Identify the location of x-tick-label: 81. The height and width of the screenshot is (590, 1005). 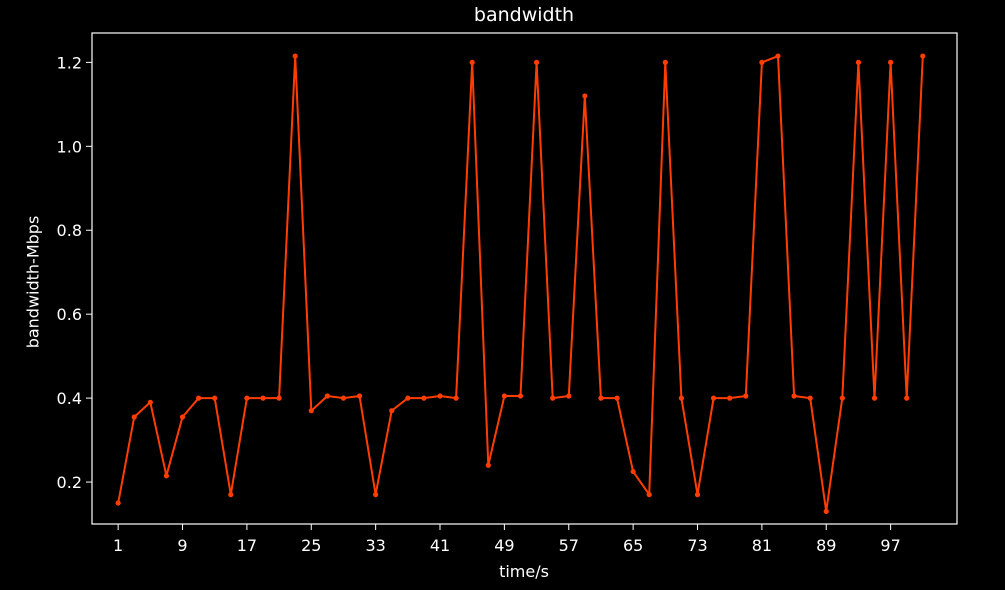
(762, 545).